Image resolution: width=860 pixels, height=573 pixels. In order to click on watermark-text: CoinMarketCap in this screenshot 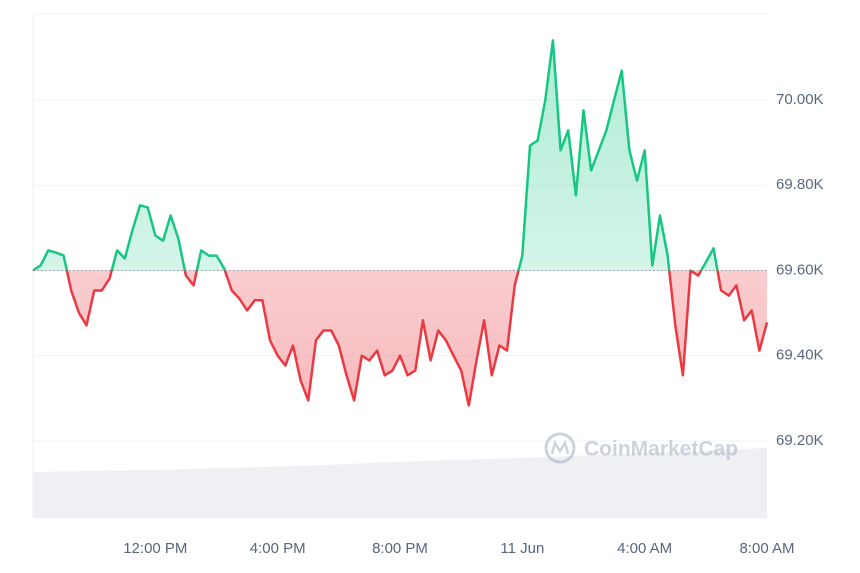, I will do `click(661, 449)`.